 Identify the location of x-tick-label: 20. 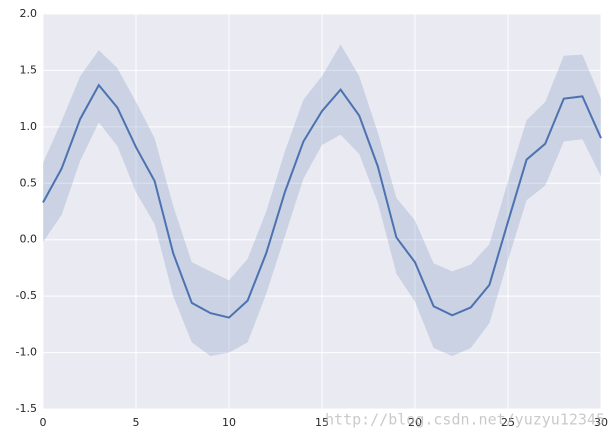
(415, 422).